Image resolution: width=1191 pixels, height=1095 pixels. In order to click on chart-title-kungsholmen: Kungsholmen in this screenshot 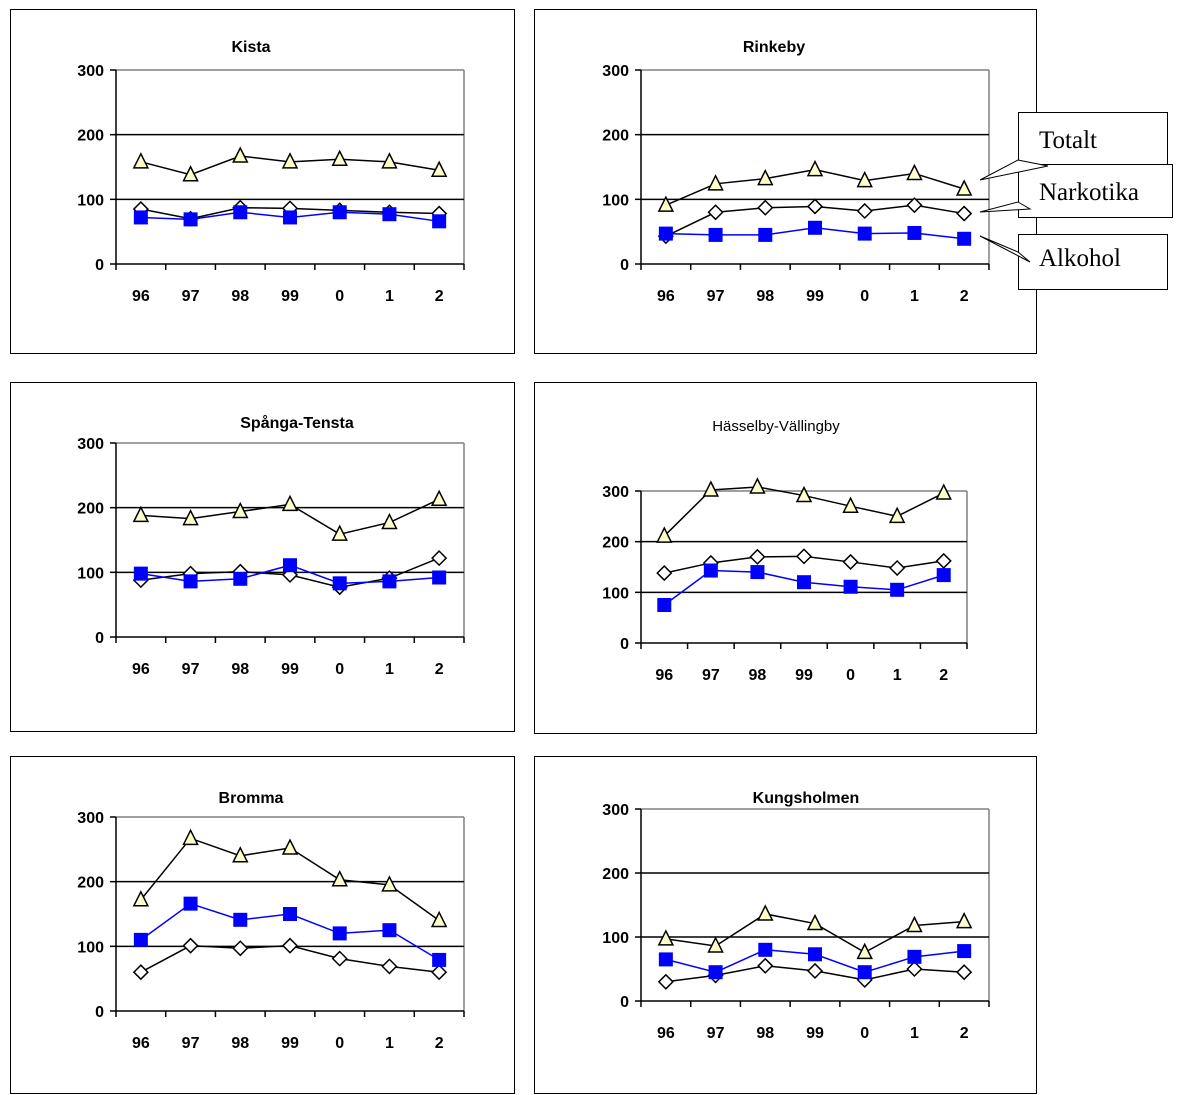, I will do `click(806, 798)`.